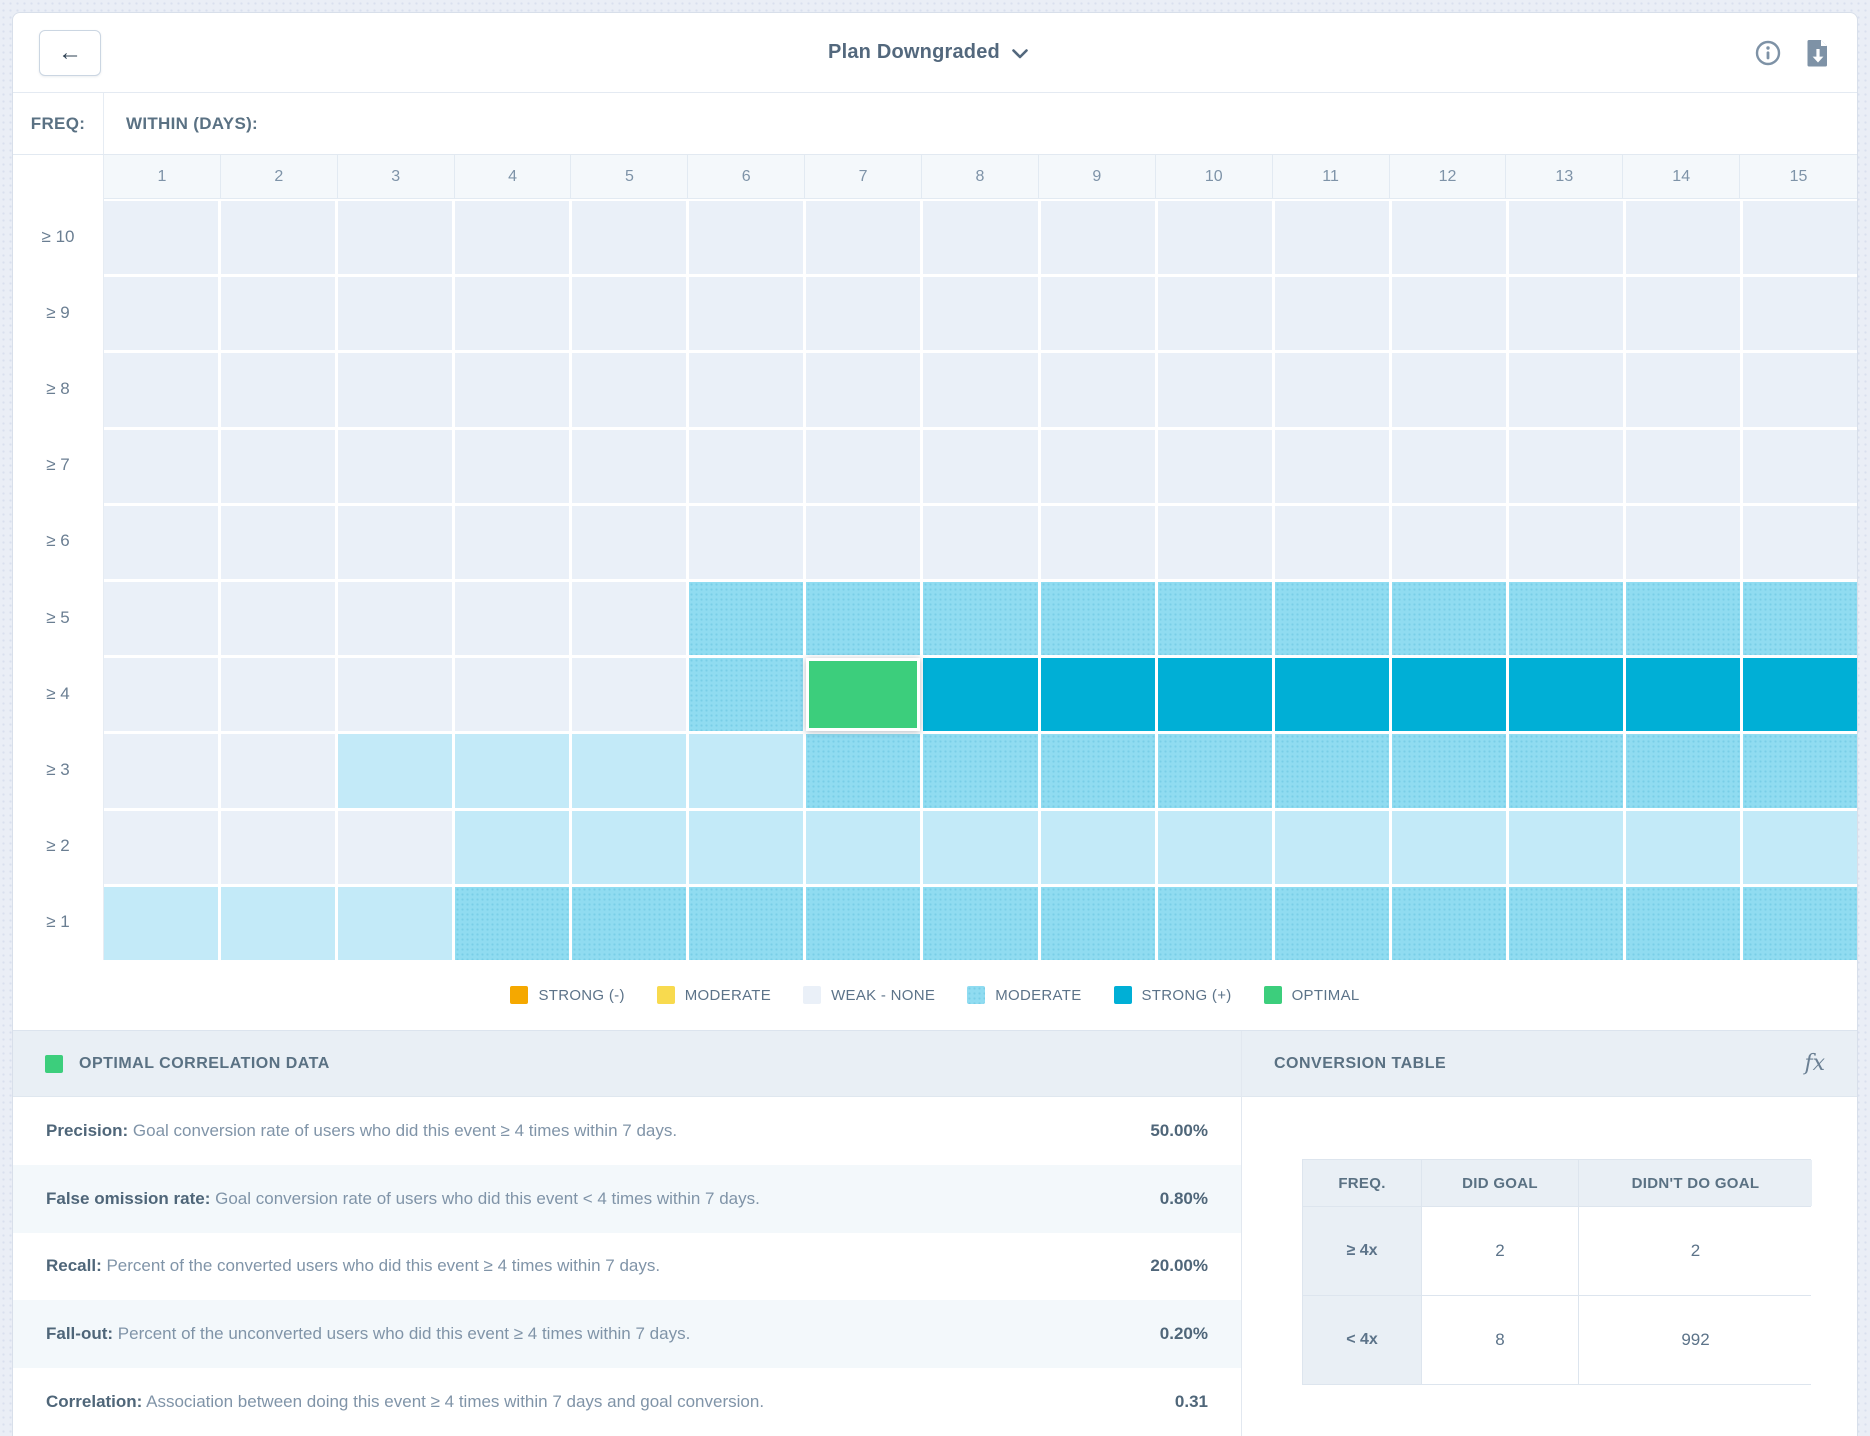 This screenshot has width=1870, height=1436. Describe the element at coordinates (863, 695) in the screenshot. I see `heatmap-cell-optimal` at that location.